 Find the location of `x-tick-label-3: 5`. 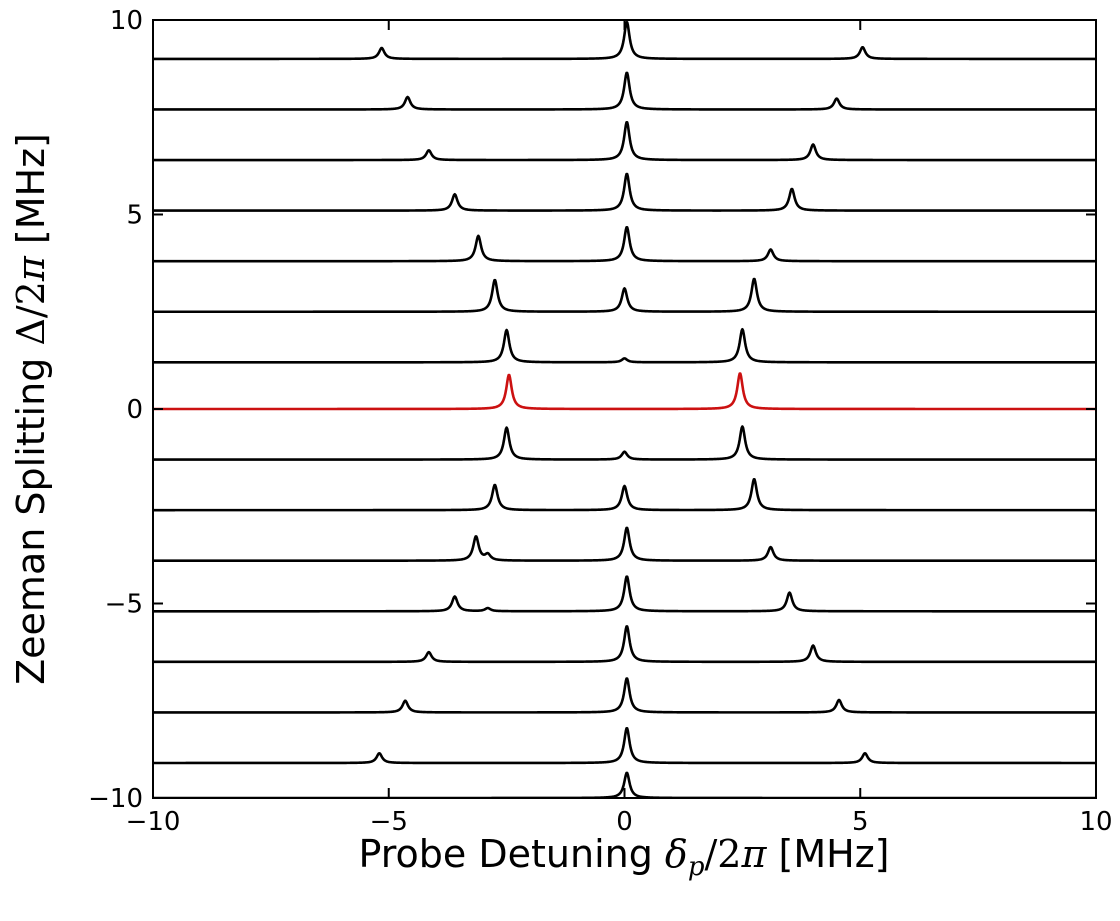

x-tick-label-3: 5 is located at coordinates (860, 822).